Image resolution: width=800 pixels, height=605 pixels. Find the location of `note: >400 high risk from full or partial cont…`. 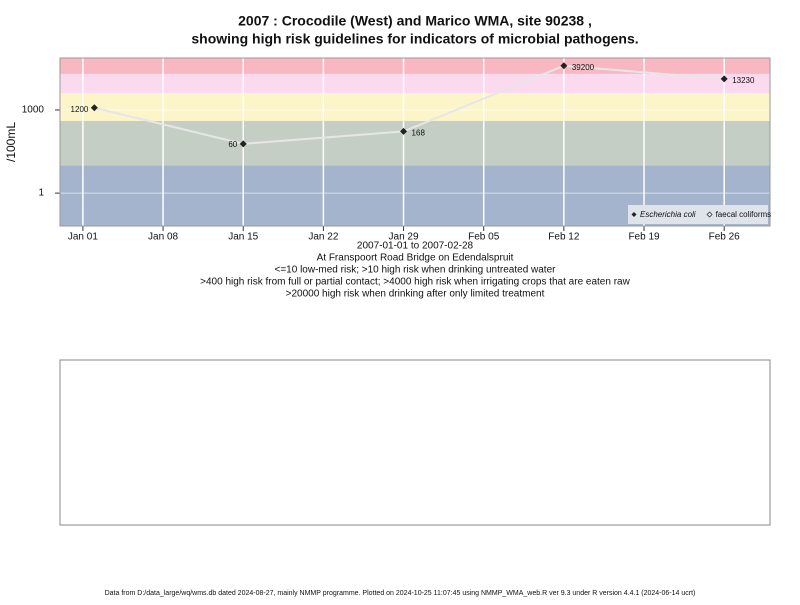

note: >400 high risk from full or partial cont… is located at coordinates (415, 282).